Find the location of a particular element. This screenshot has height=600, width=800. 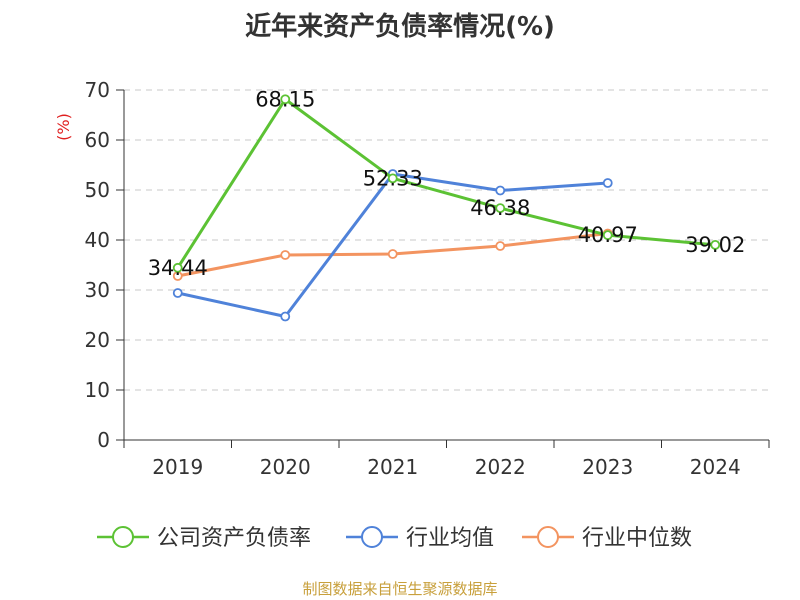

y-tick-label: 50 is located at coordinates (97, 190).